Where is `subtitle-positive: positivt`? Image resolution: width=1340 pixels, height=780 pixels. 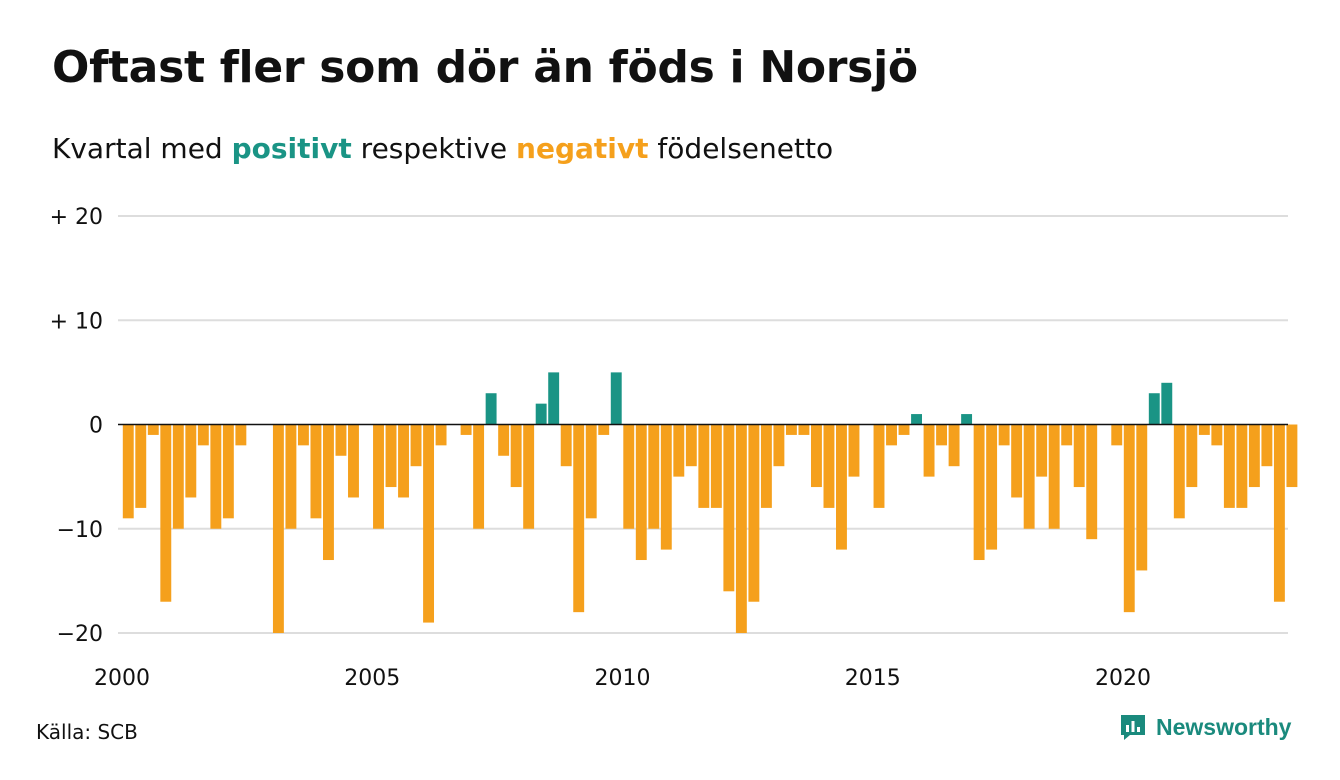 subtitle-positive: positivt is located at coordinates (291, 148).